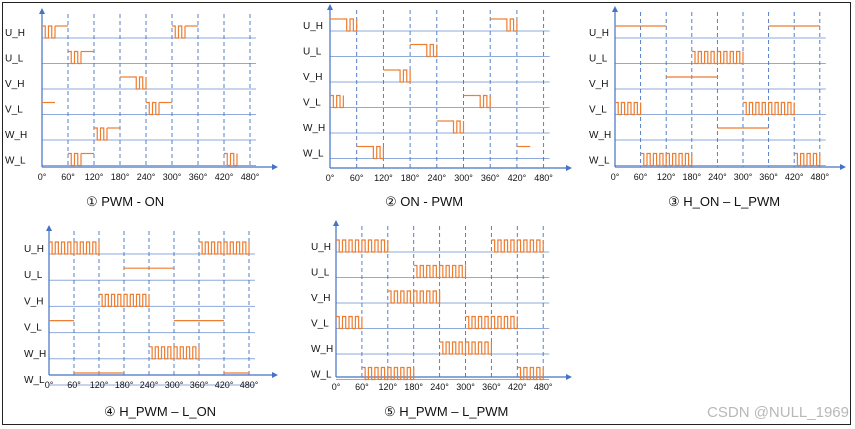 This screenshot has height=429, width=855. Describe the element at coordinates (424, 201) in the screenshot. I see `diagram-caption-2: ② ON - PWM` at that location.